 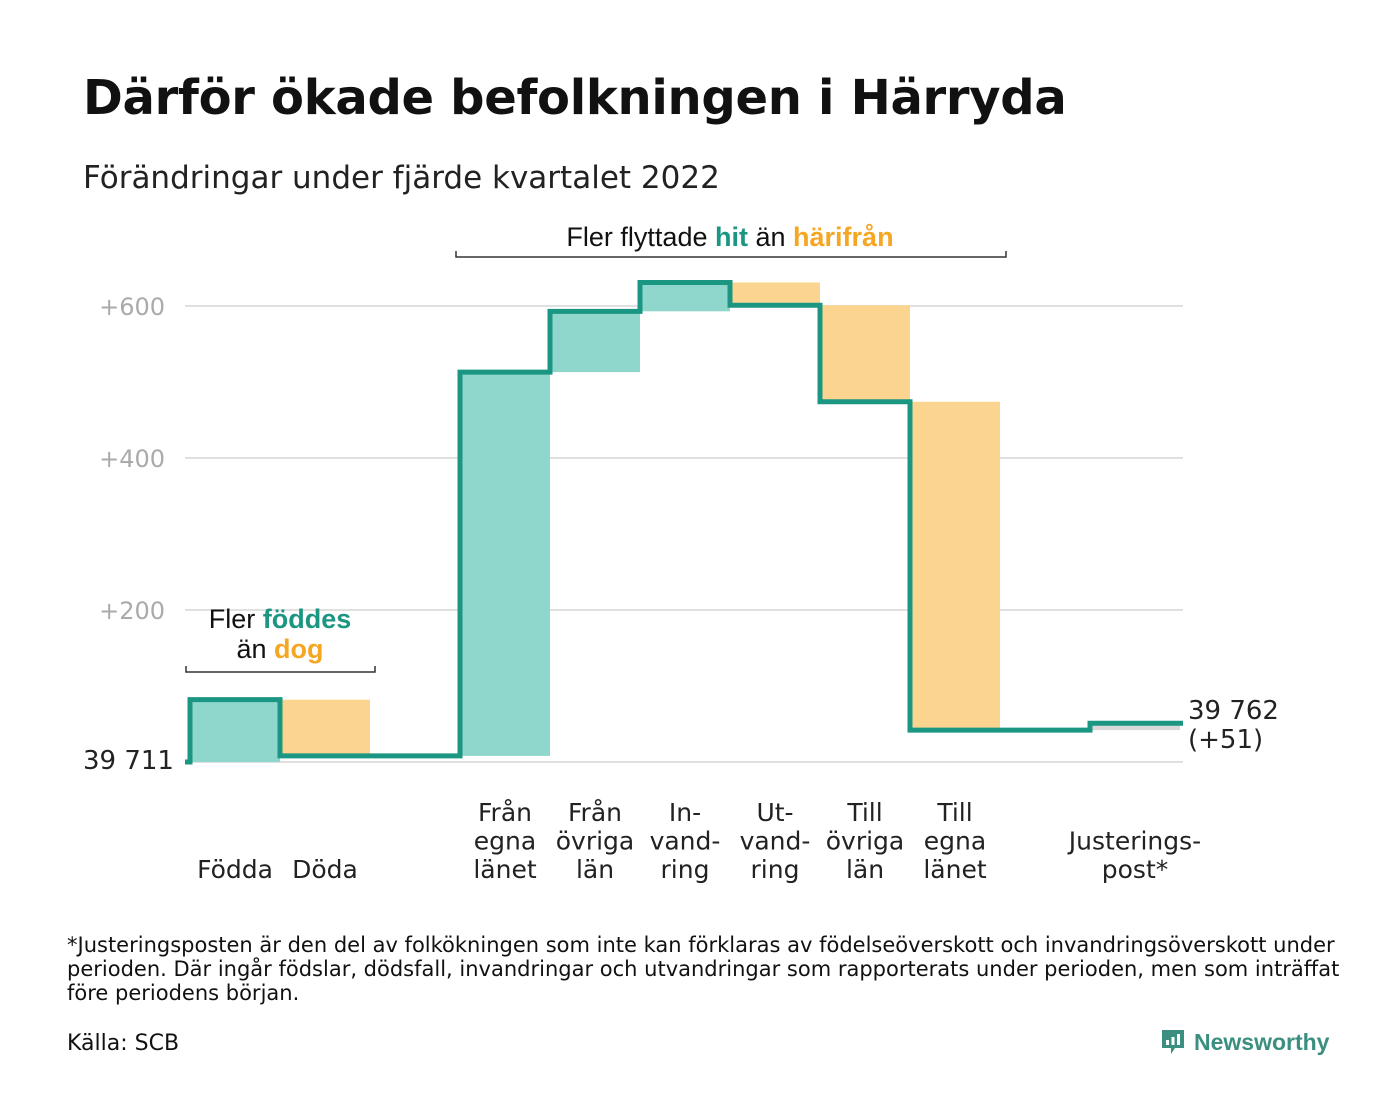 I want to click on birth-annotation-text: än, so click(x=255, y=649).